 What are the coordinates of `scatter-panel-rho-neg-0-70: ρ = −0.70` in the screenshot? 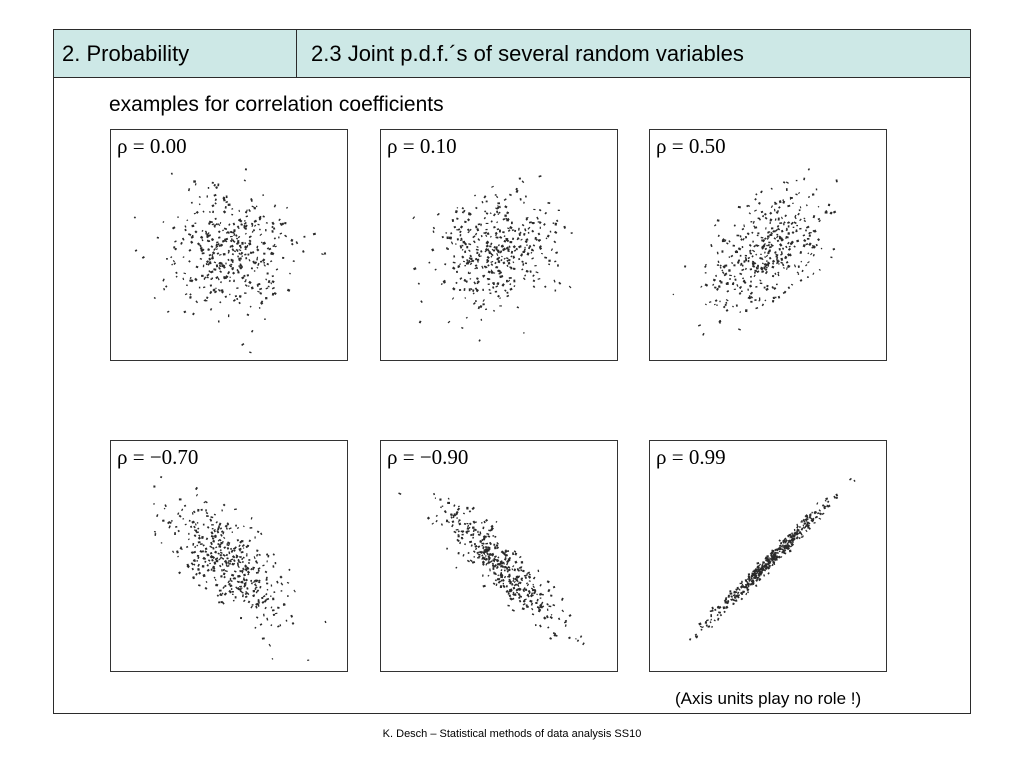 It's located at (229, 556).